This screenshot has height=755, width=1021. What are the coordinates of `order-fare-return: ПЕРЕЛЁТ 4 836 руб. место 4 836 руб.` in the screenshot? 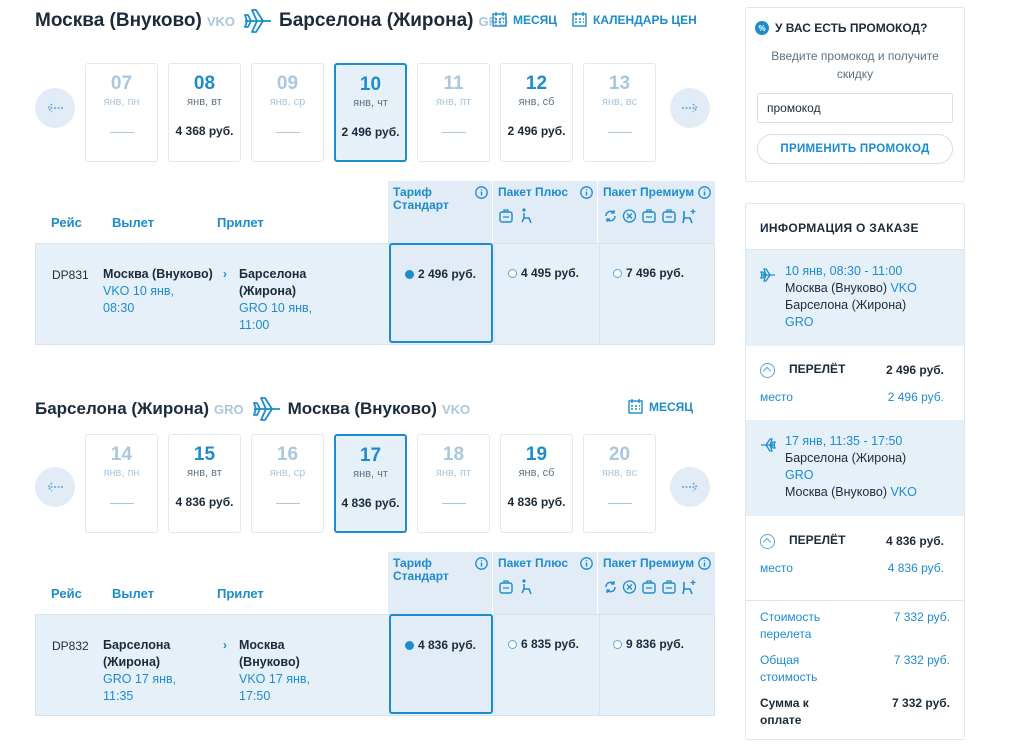 It's located at (855, 554).